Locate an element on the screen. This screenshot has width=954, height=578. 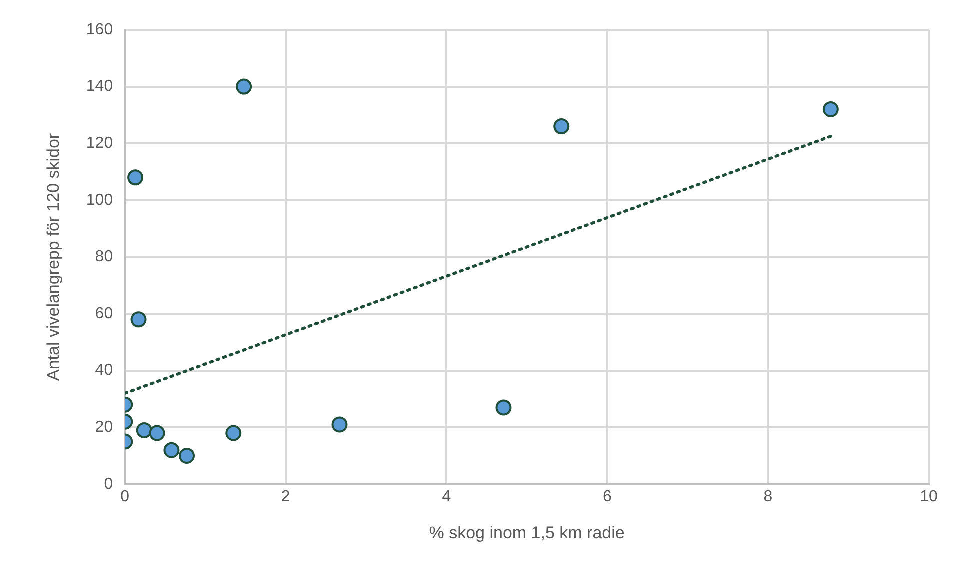
y-tick-label: 140 is located at coordinates (100, 87).